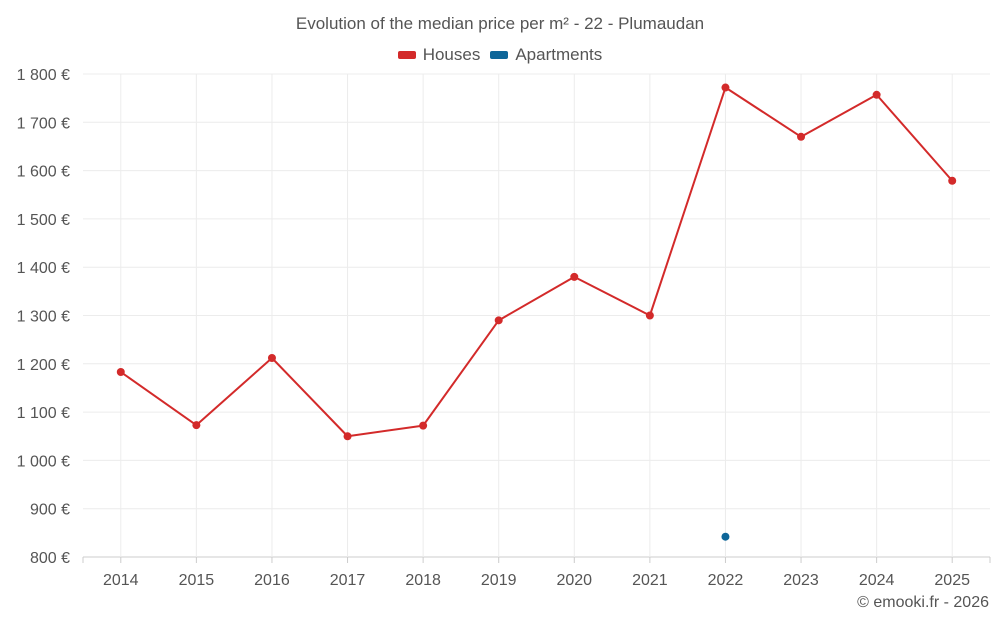 The height and width of the screenshot is (625, 1000). What do you see at coordinates (348, 580) in the screenshot?
I see `x-tick-label: 2017` at bounding box center [348, 580].